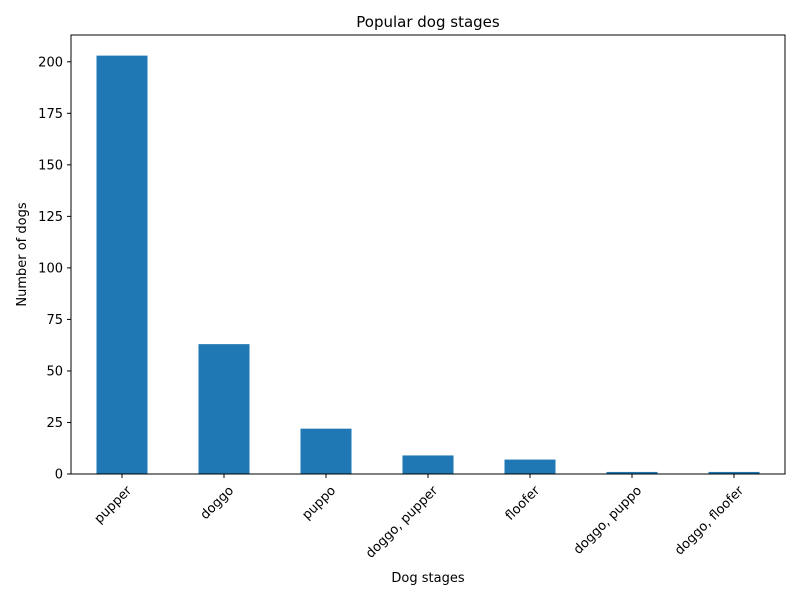 Image resolution: width=800 pixels, height=600 pixels. What do you see at coordinates (734, 472) in the screenshot?
I see `bar-doggo-floofer` at bounding box center [734, 472].